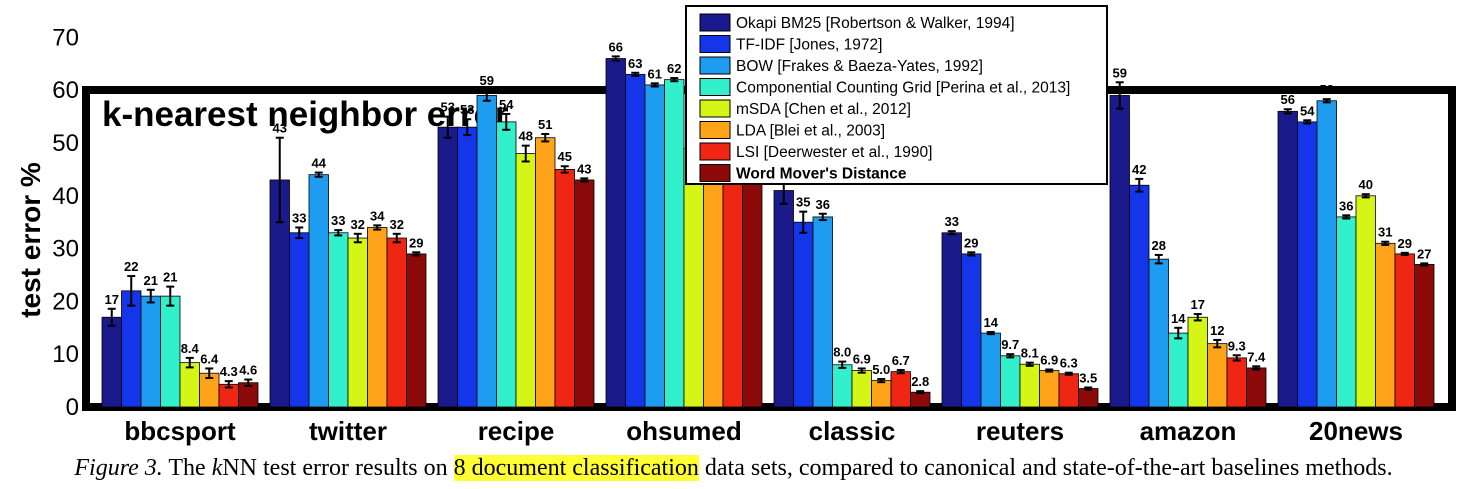 Image resolution: width=1467 pixels, height=489 pixels. What do you see at coordinates (901, 360) in the screenshot?
I see `bar-value-label: 6.7` at bounding box center [901, 360].